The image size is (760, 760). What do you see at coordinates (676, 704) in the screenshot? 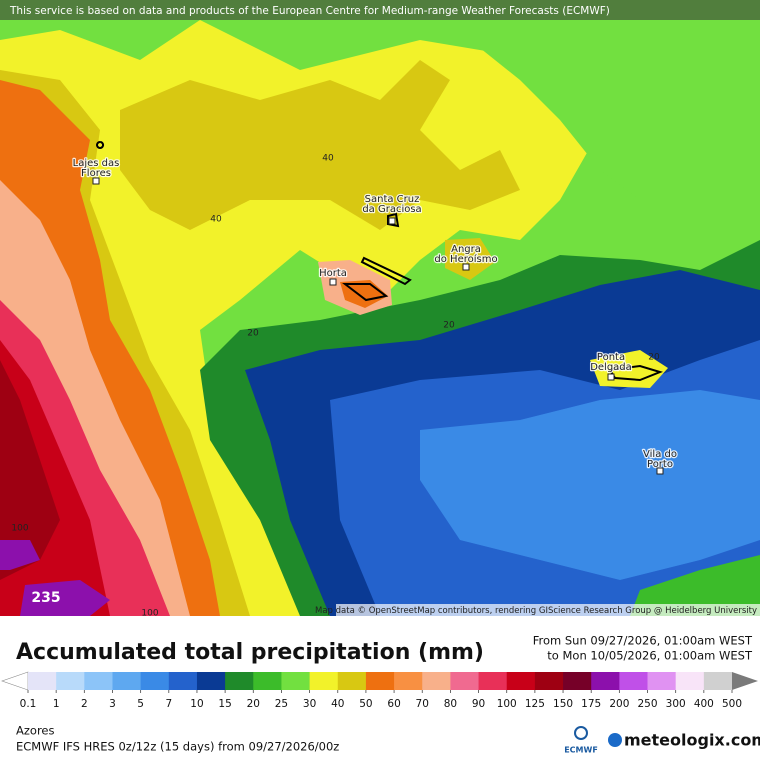
I see `scale-tick-label: 300` at bounding box center [676, 704].